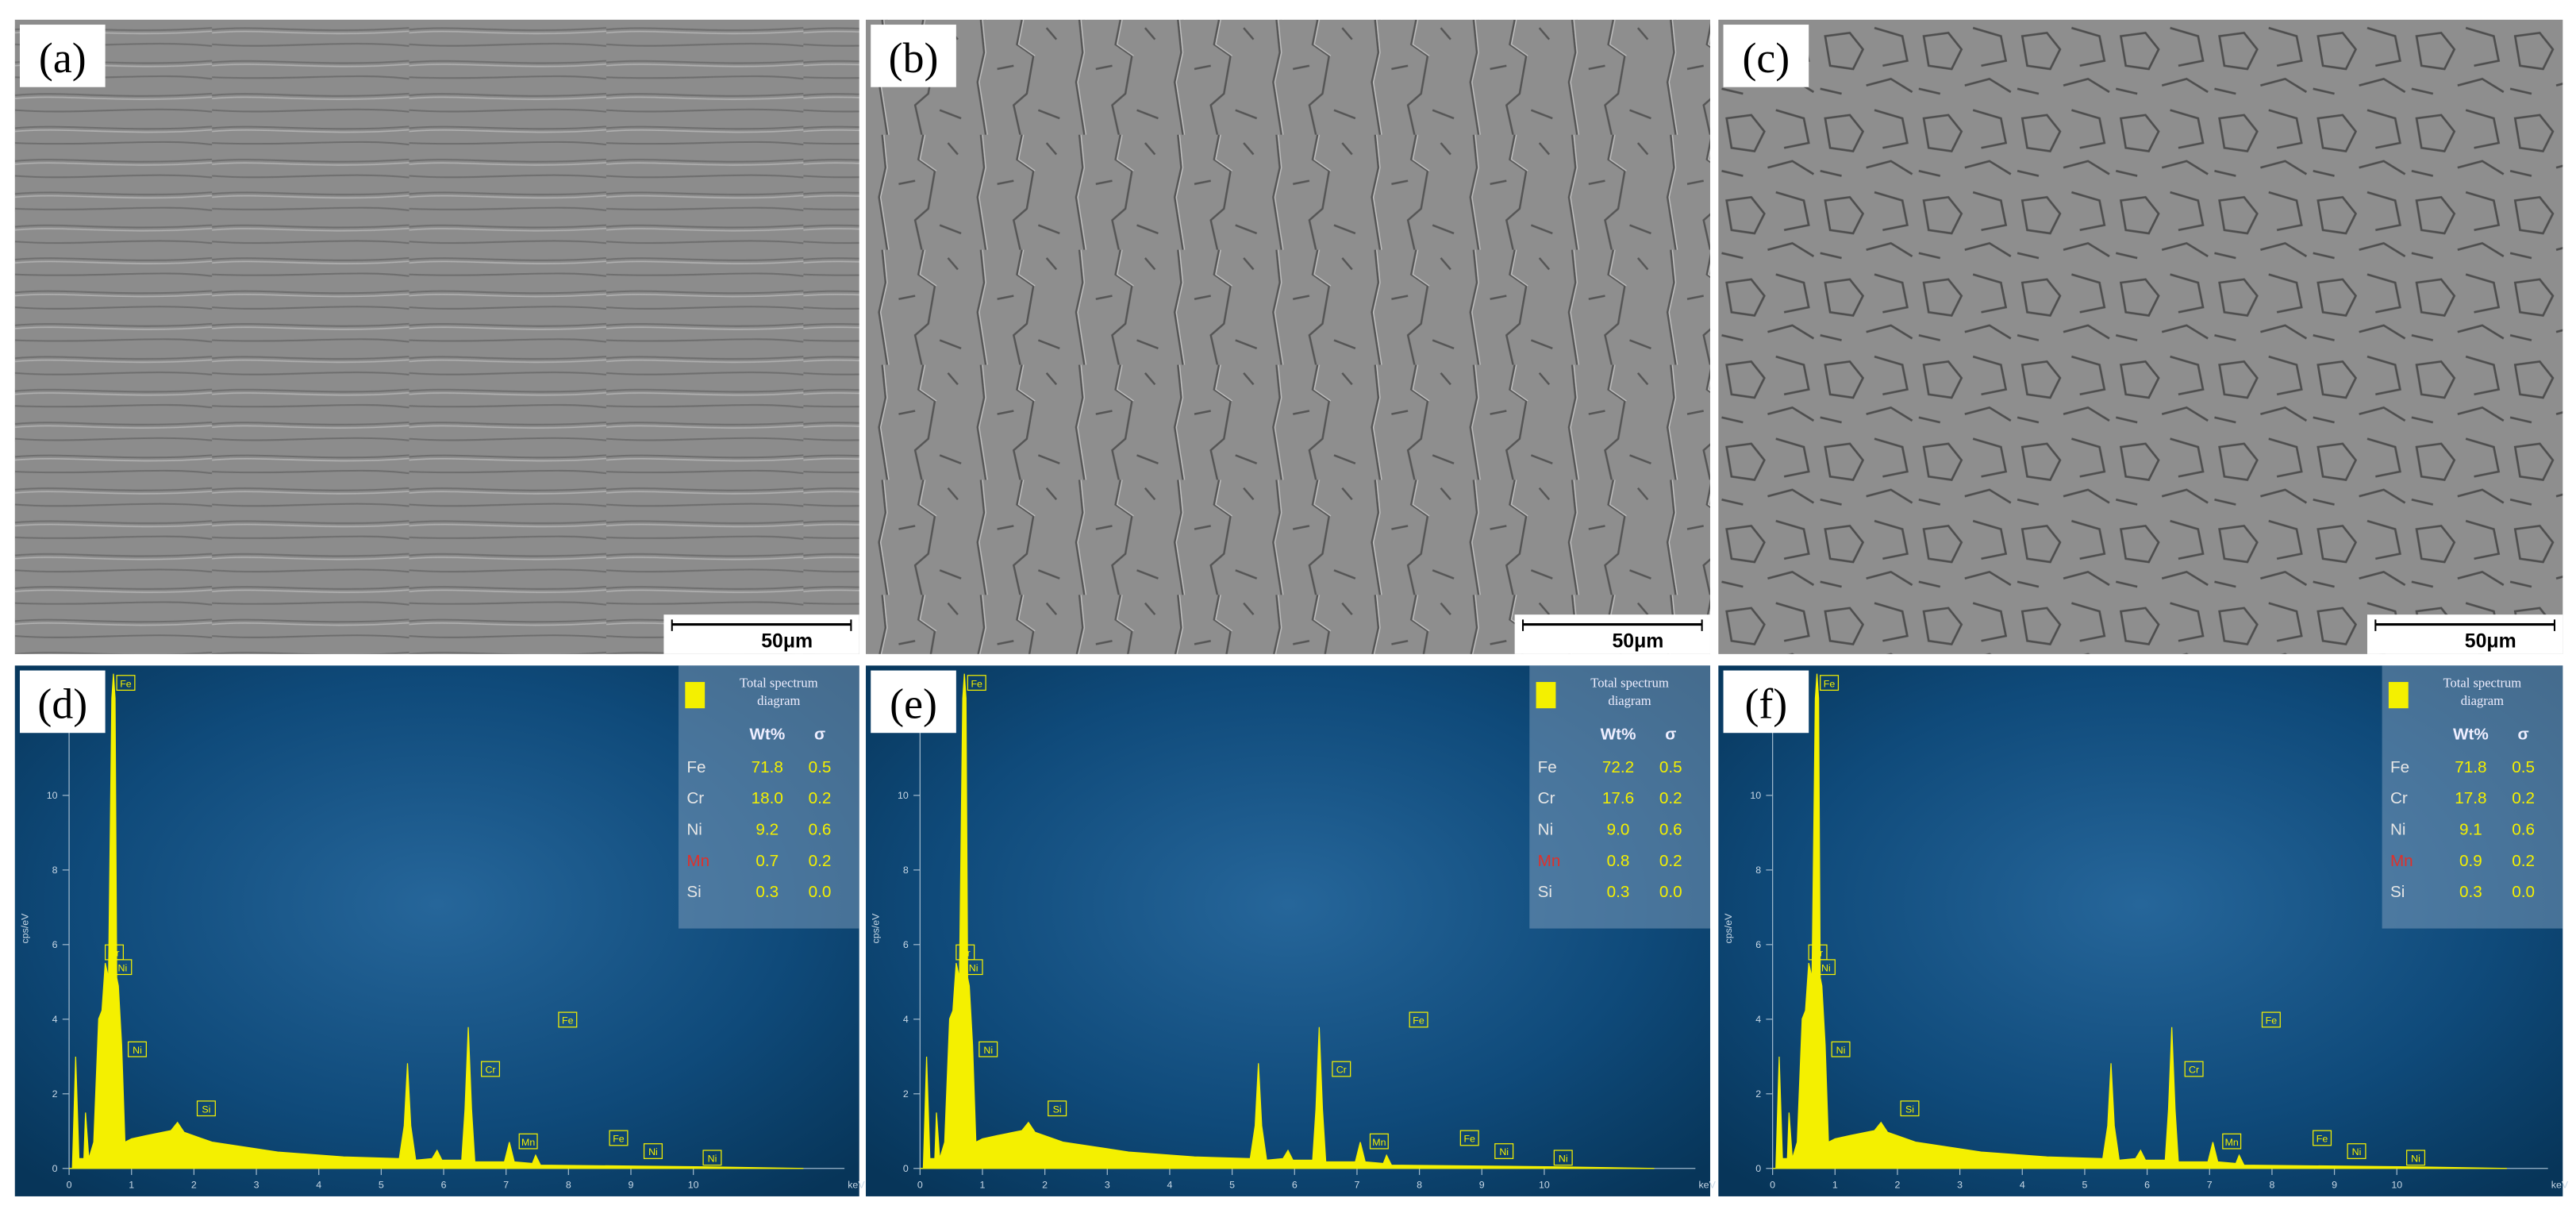 The width and height of the screenshot is (2576, 1221). I want to click on y-tick-label: 8, so click(55, 871).